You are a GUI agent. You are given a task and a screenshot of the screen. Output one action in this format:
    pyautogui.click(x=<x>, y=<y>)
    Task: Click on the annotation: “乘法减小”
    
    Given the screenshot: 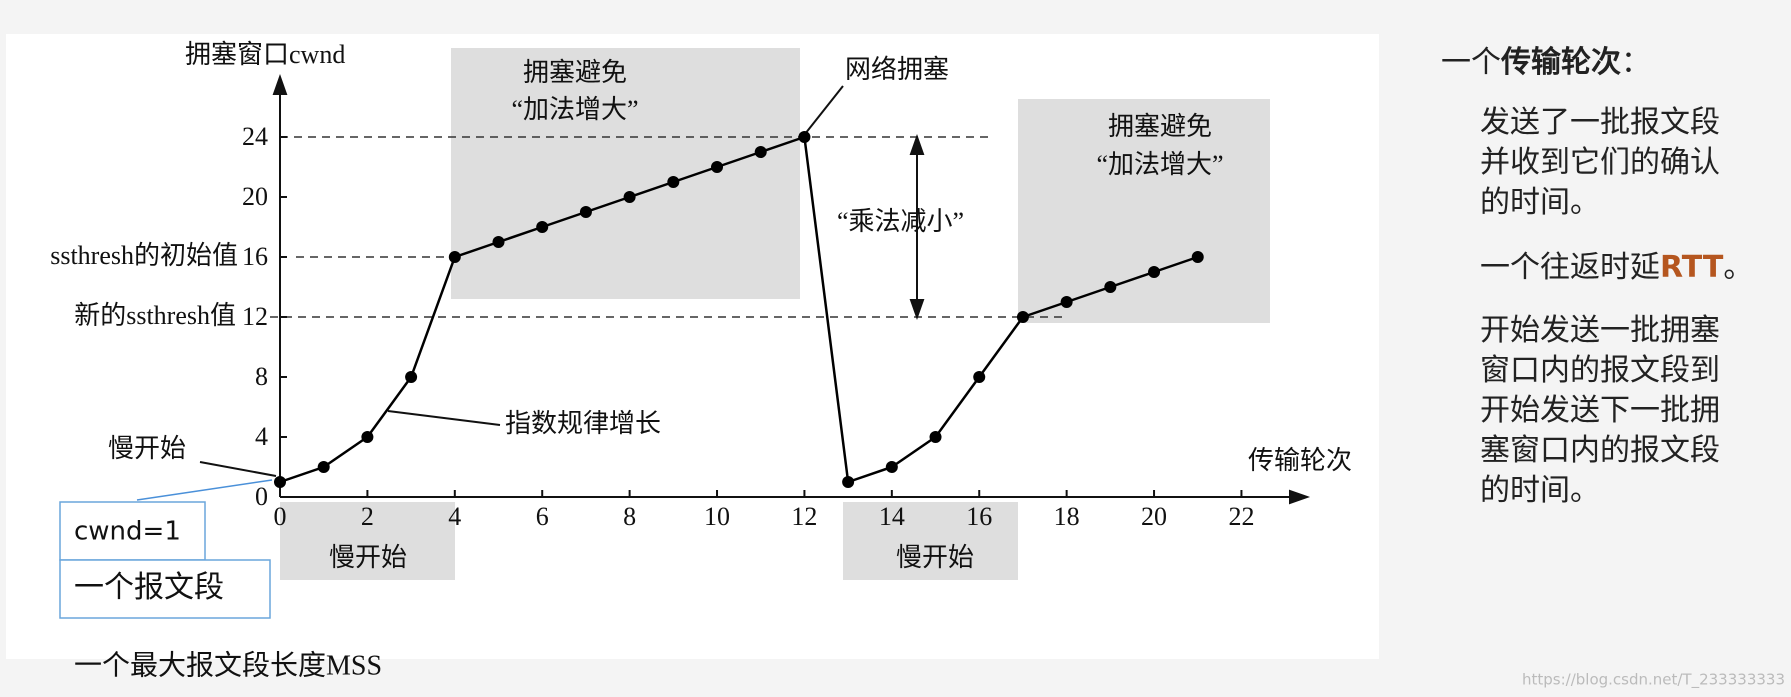 What is the action you would take?
    pyautogui.click(x=900, y=221)
    